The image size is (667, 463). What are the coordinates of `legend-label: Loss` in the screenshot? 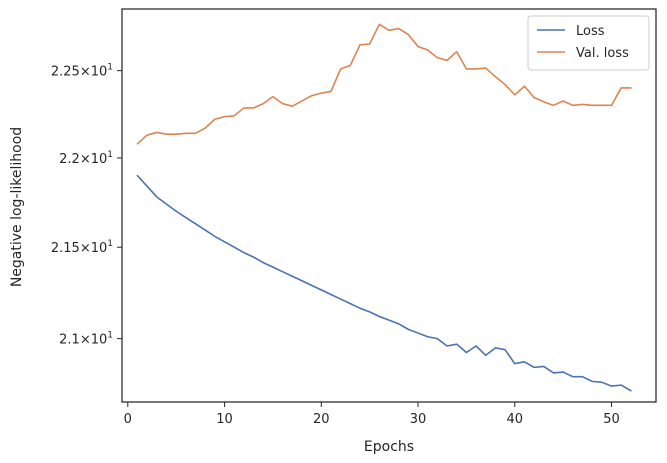 It's located at (590, 31).